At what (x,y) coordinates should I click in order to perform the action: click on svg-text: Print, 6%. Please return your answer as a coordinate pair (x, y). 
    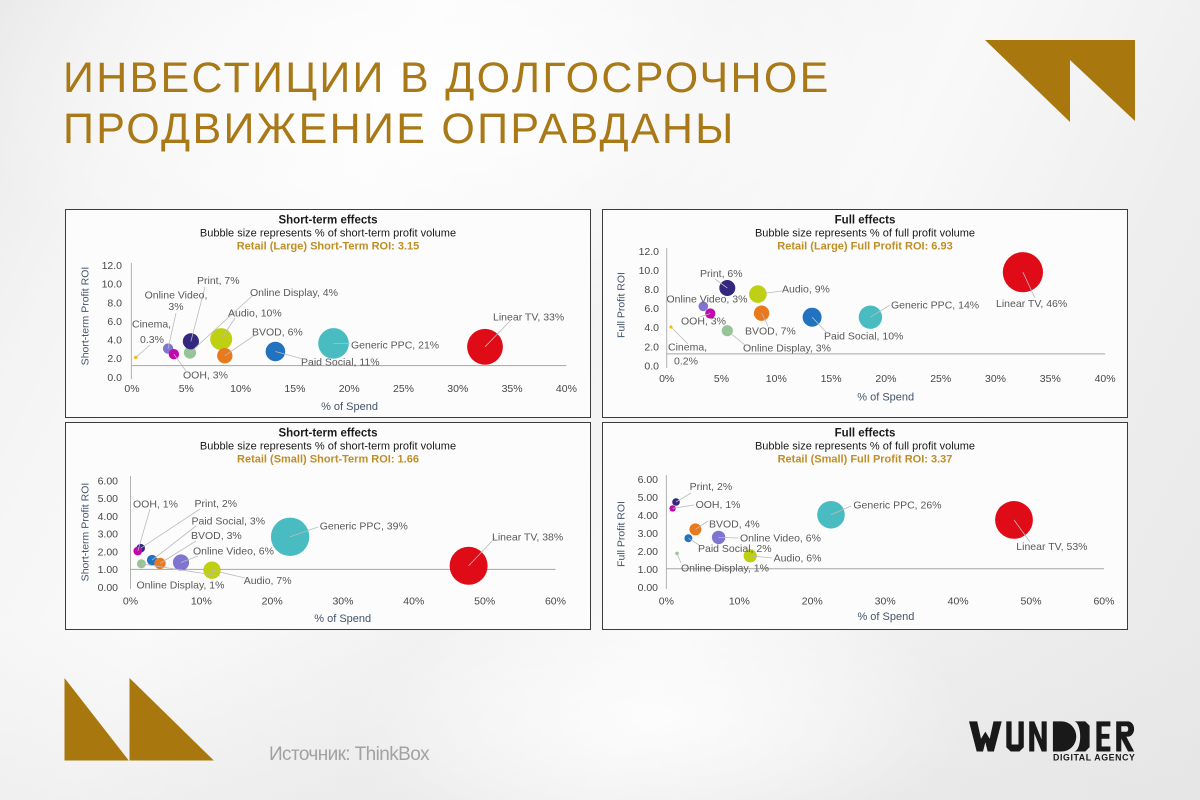
    Looking at the image, I should click on (721, 274).